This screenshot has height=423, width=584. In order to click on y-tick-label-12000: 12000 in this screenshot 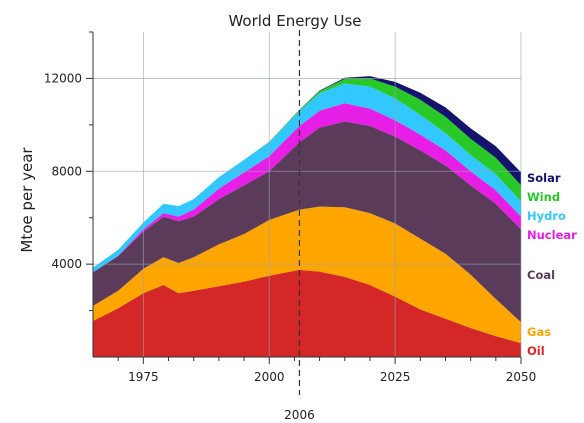, I will do `click(63, 78)`.